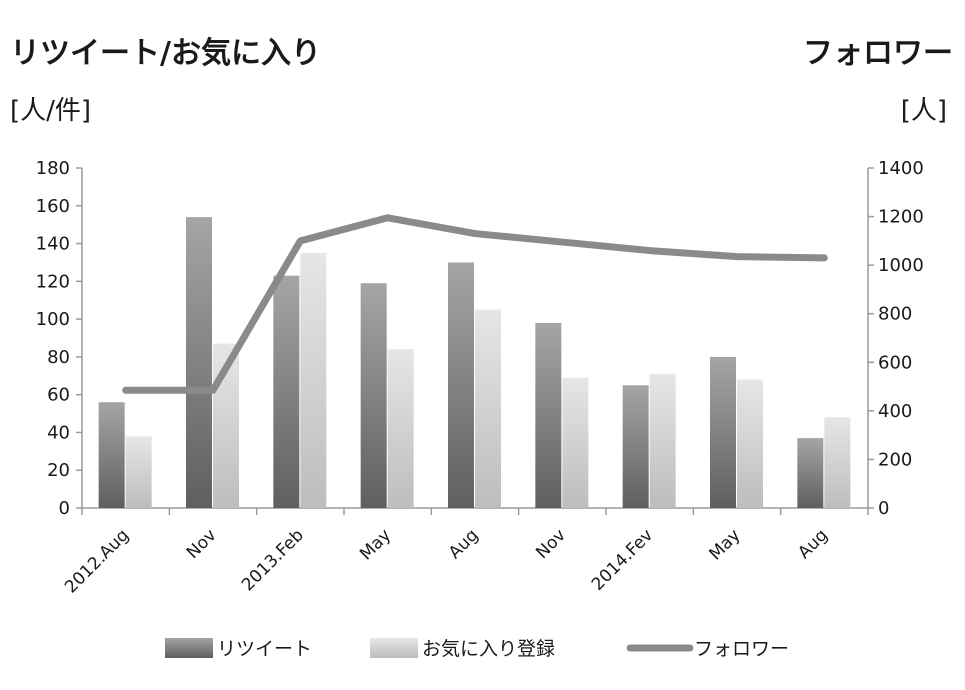 The image size is (965, 690). I want to click on right-tick-label: 400, so click(895, 411).